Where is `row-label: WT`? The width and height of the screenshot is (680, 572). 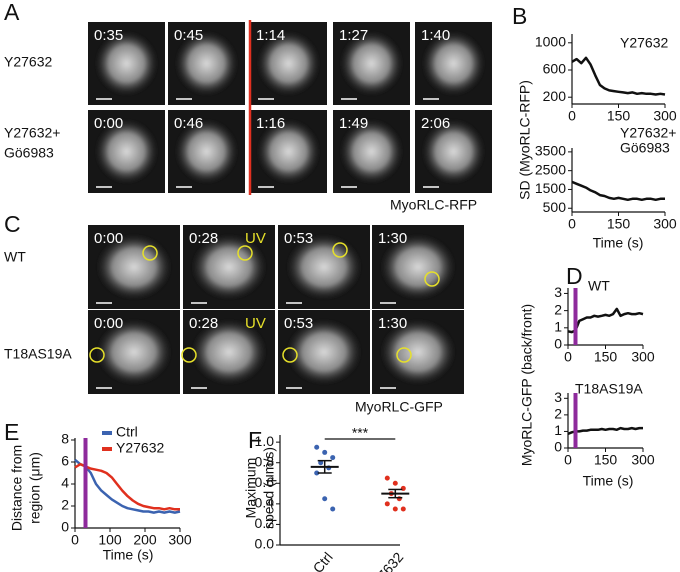 row-label: WT is located at coordinates (15, 257).